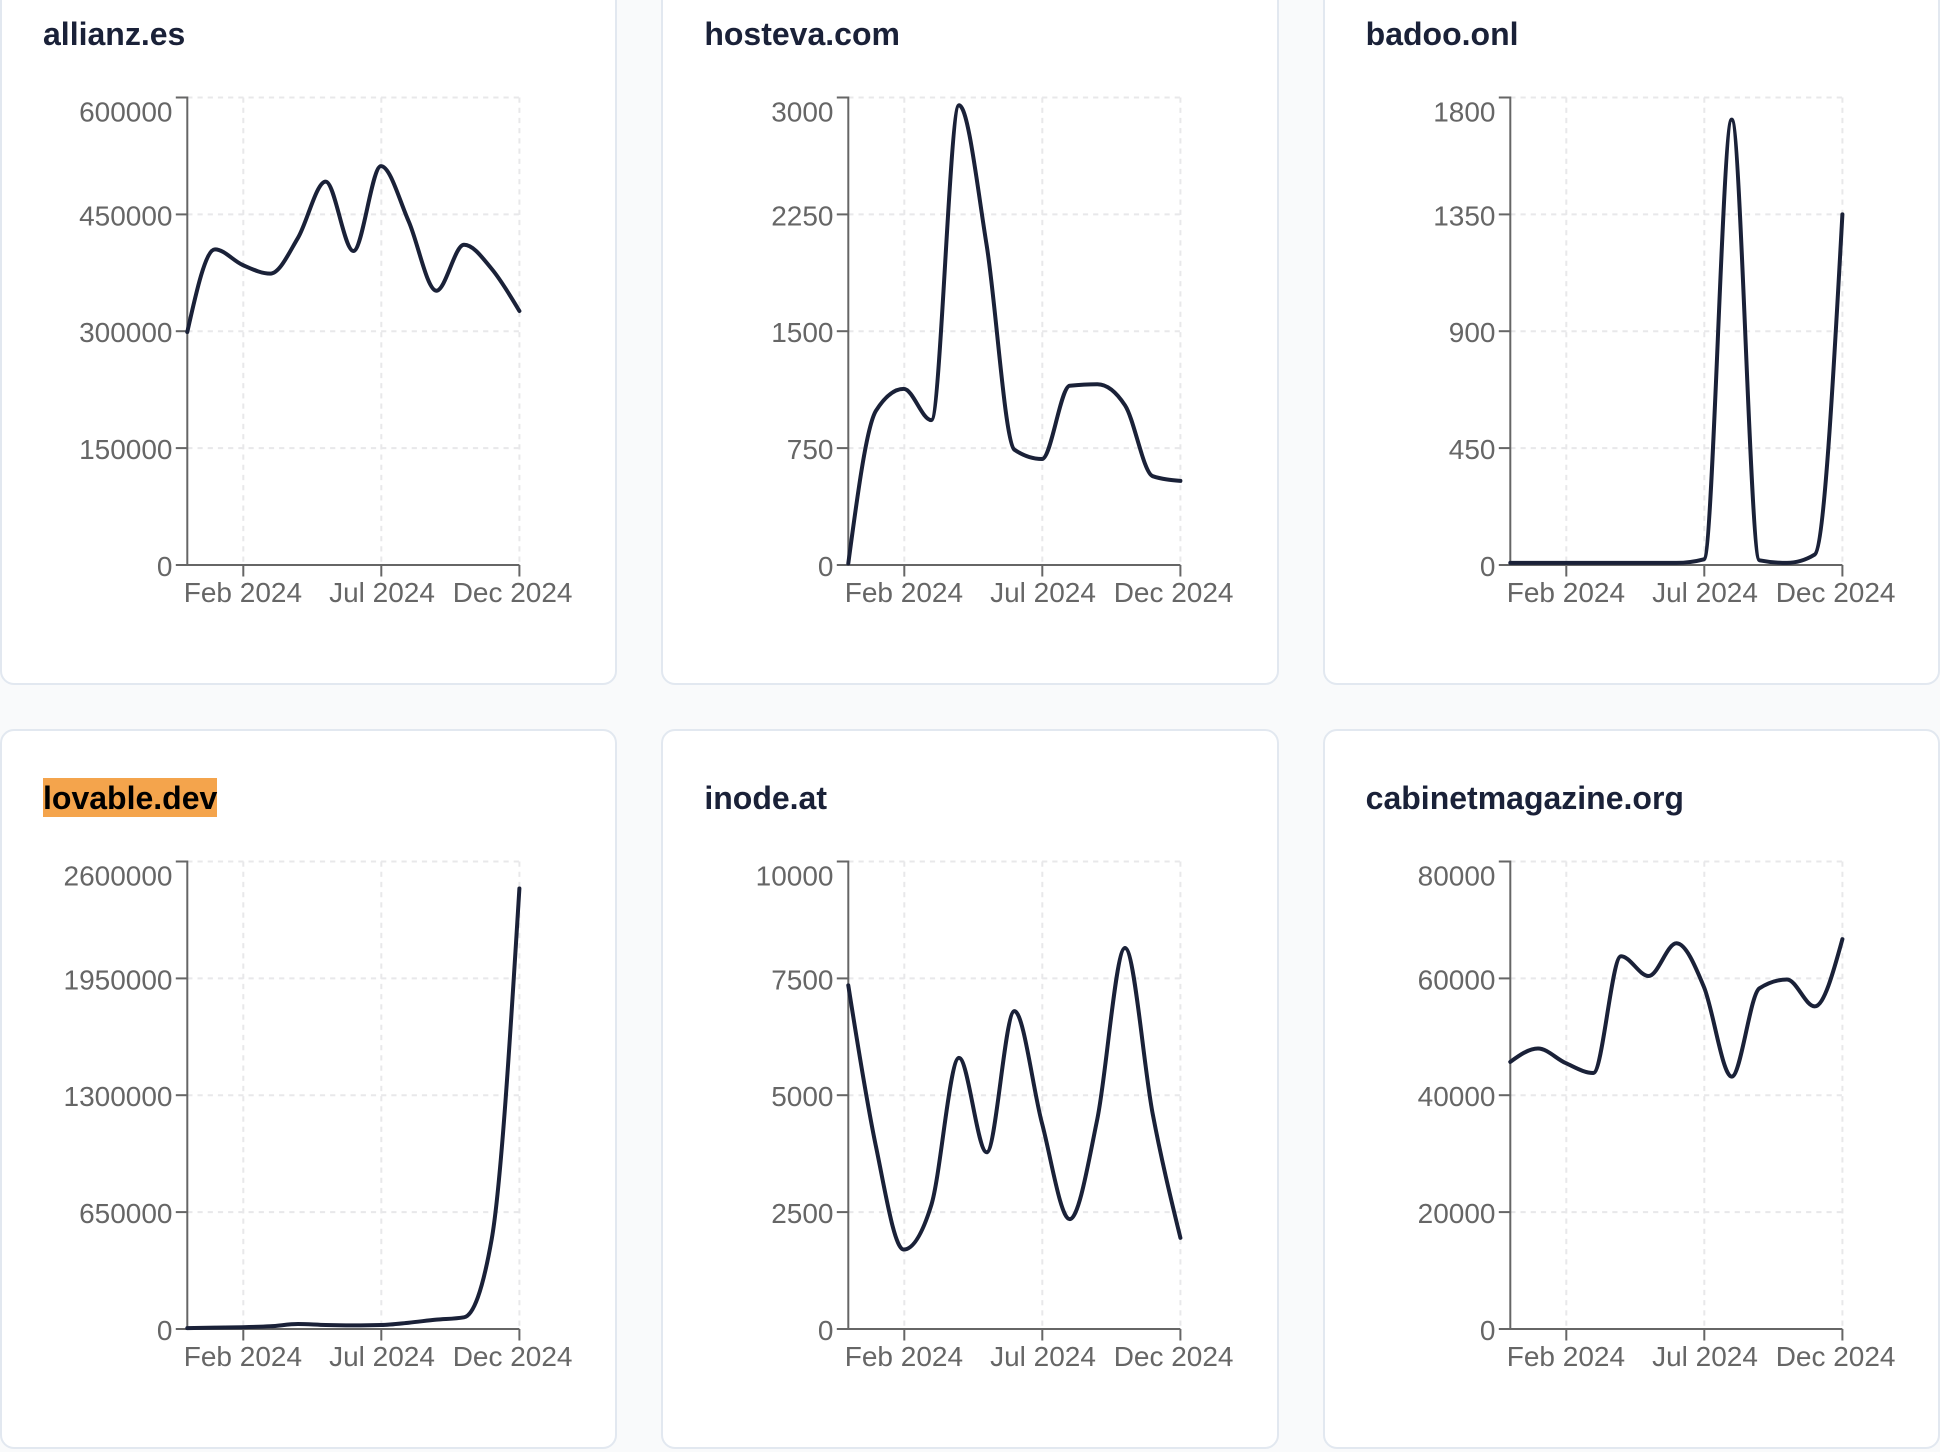 Image resolution: width=1940 pixels, height=1452 pixels. What do you see at coordinates (118, 1096) in the screenshot?
I see `svg-text: 1300000` at bounding box center [118, 1096].